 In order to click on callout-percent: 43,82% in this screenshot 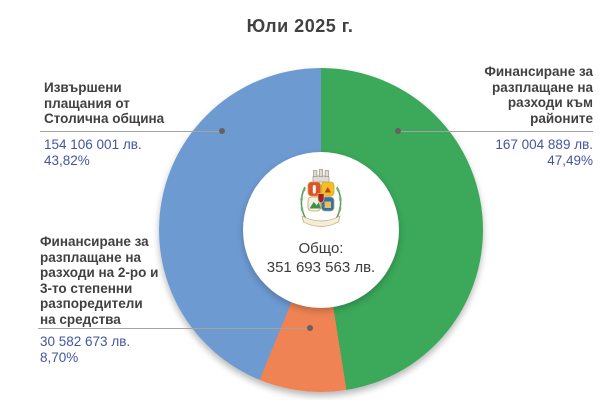, I will do `click(67, 160)`.